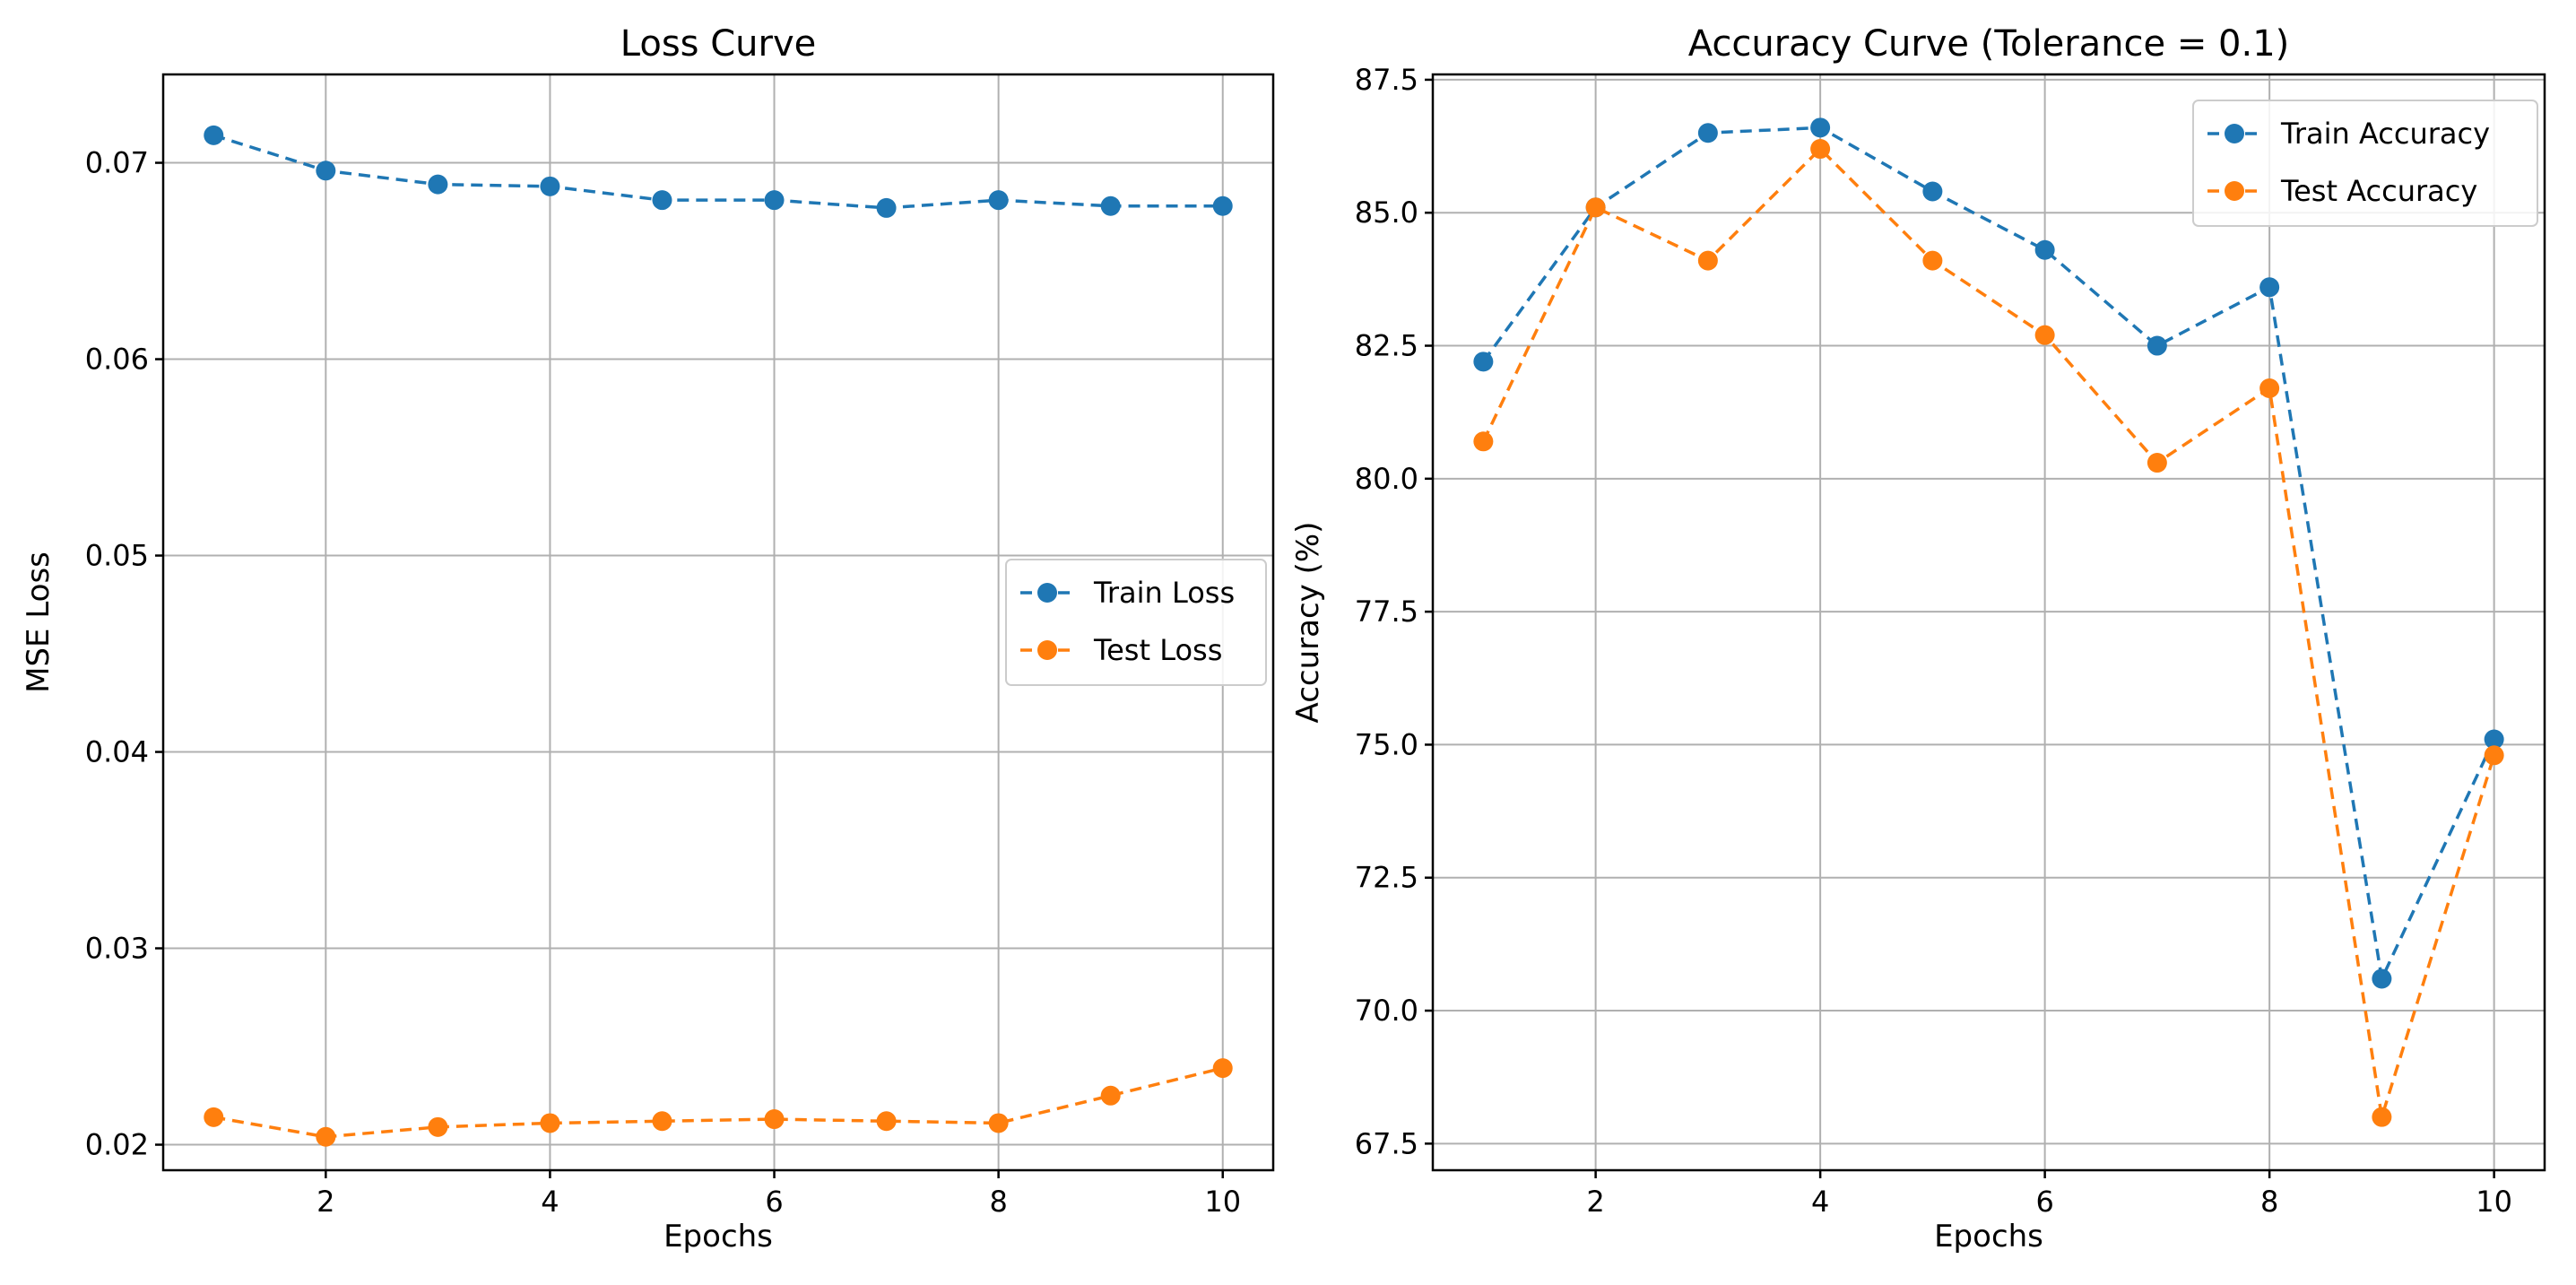 Image resolution: width=2576 pixels, height=1285 pixels. Describe the element at coordinates (1157, 650) in the screenshot. I see `legend-label: Test Loss` at that location.